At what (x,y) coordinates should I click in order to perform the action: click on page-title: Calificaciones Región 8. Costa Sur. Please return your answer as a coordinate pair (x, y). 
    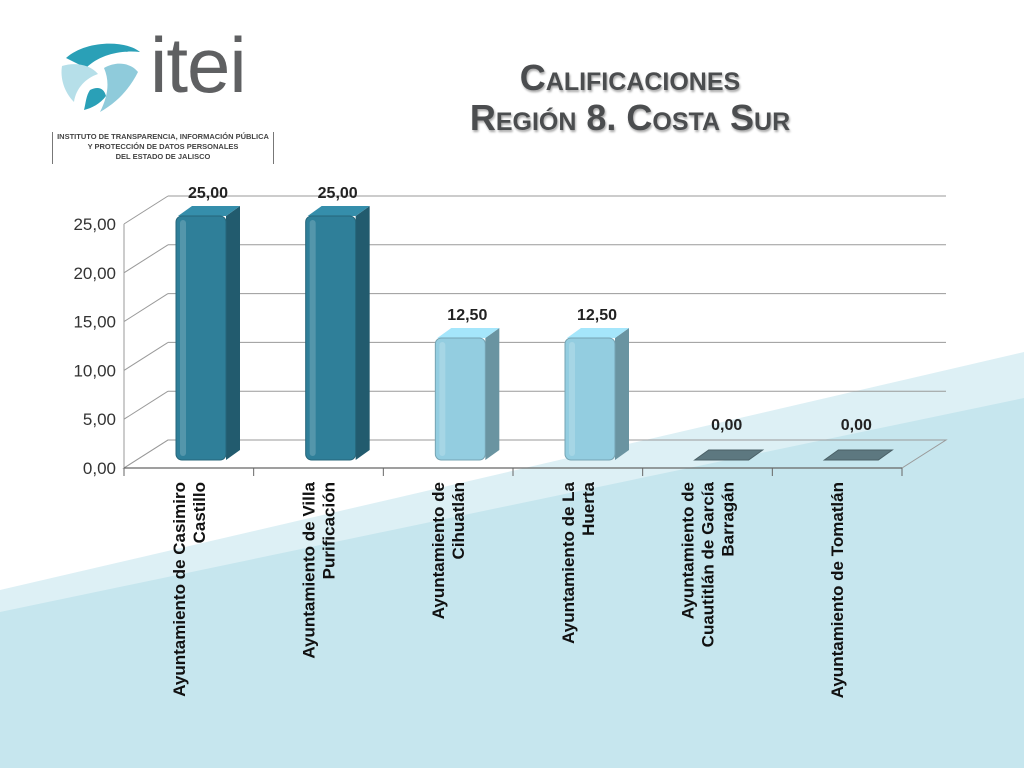
    Looking at the image, I should click on (630, 98).